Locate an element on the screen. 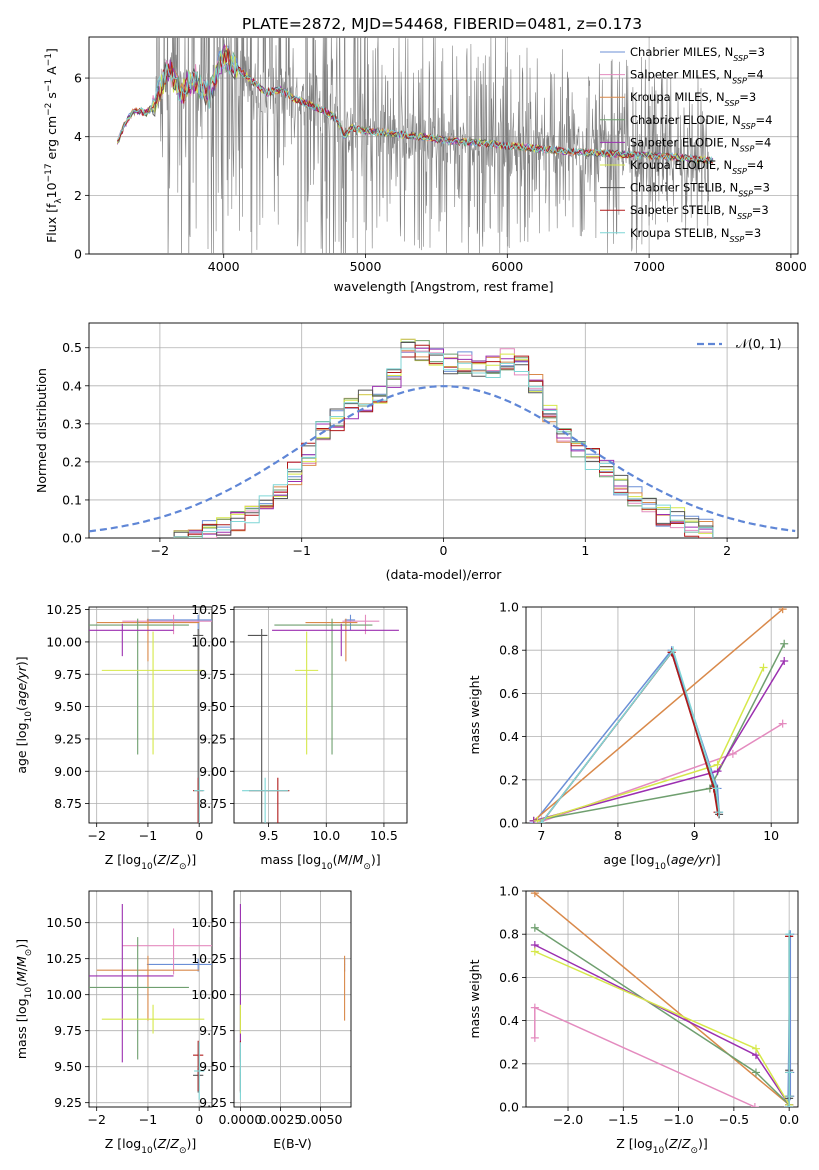 The image size is (819, 1170). x-tick-label: 4000 is located at coordinates (224, 266).